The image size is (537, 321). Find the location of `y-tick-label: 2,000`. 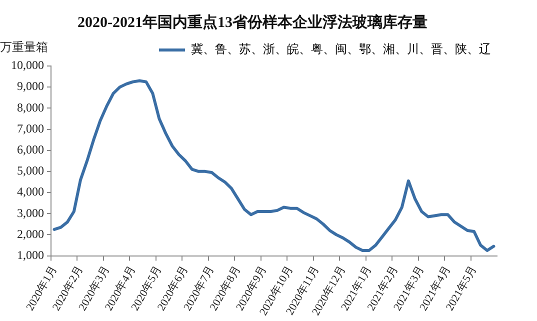

y-tick-label: 2,000 is located at coordinates (30, 233).